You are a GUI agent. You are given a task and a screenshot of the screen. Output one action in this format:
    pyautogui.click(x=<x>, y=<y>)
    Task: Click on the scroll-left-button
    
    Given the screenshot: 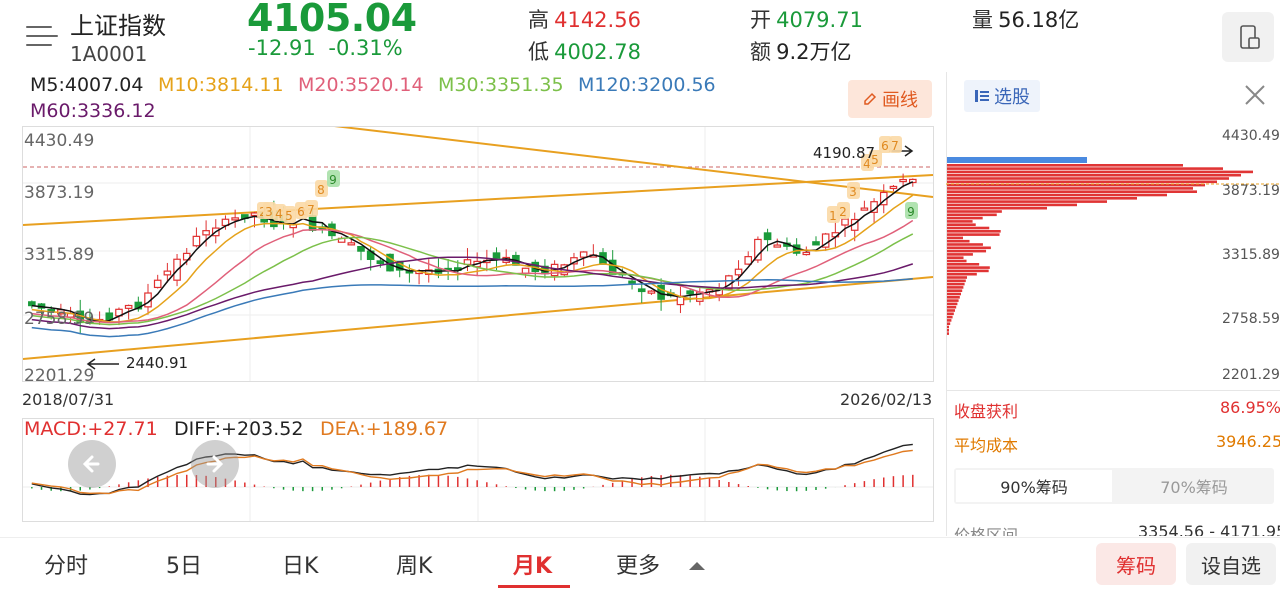 What is the action you would take?
    pyautogui.click(x=92, y=464)
    